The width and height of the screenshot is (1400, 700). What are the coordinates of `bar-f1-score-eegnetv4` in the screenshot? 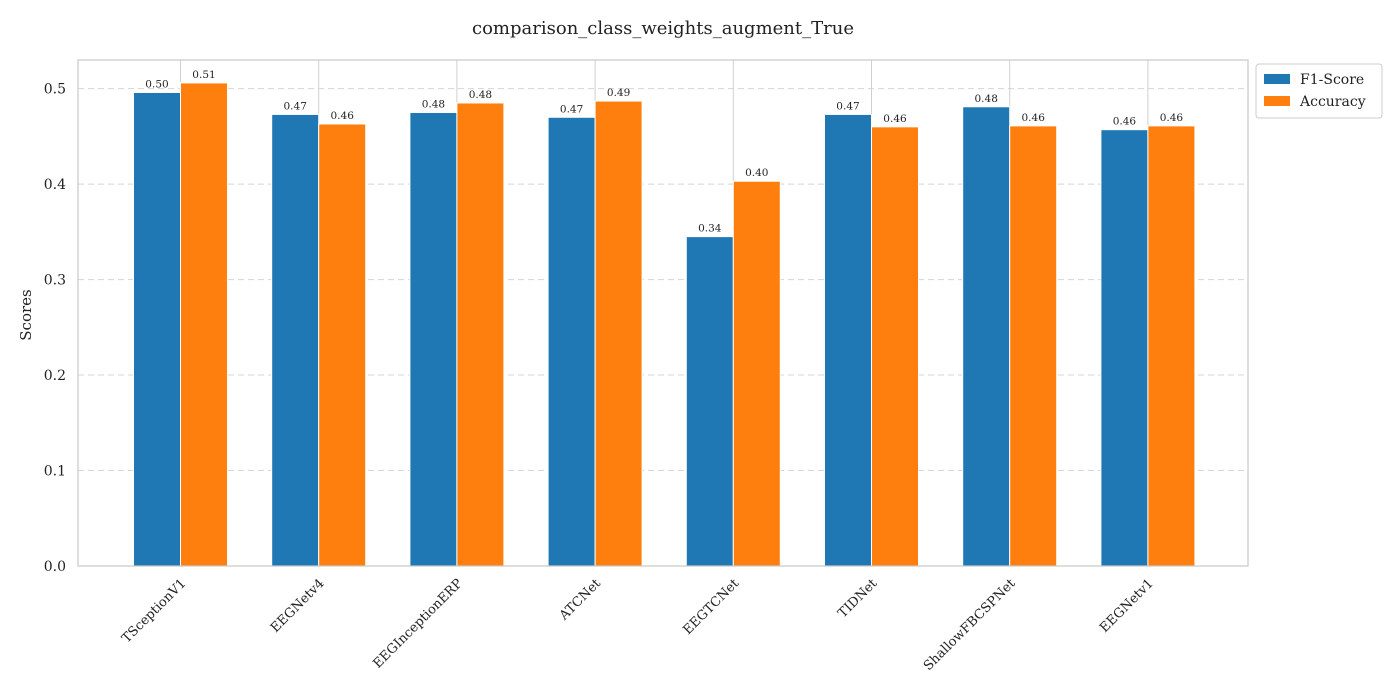 It's located at (295, 340).